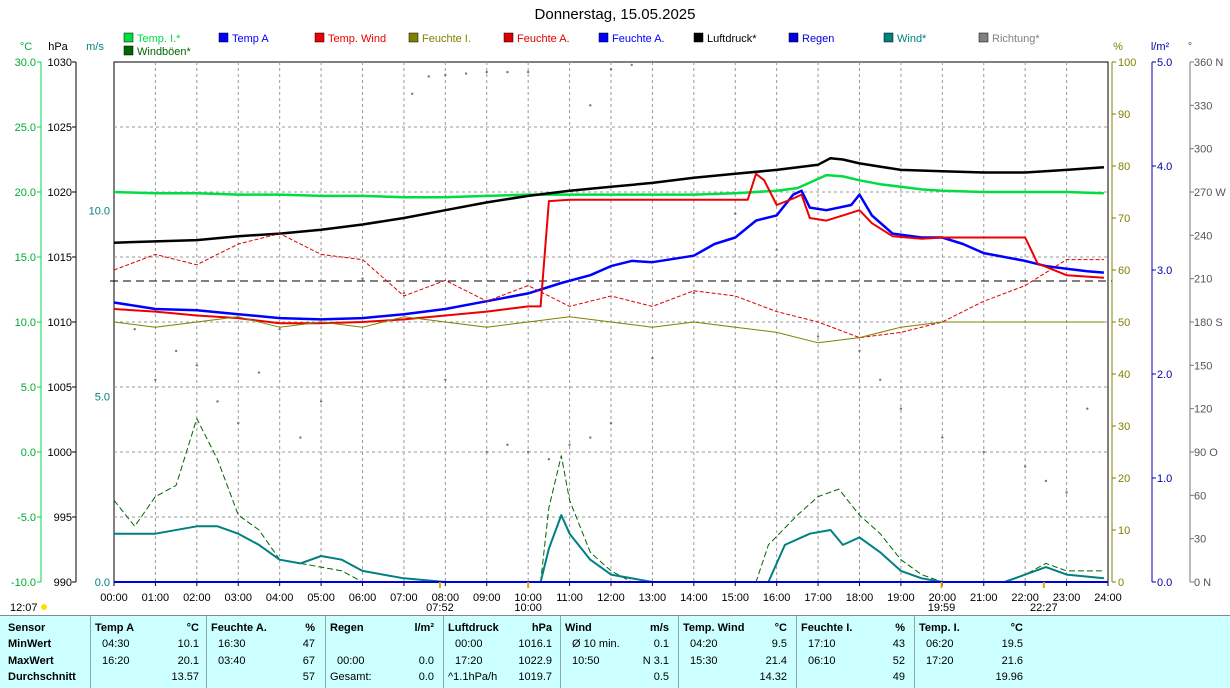 The height and width of the screenshot is (688, 1230). What do you see at coordinates (608, 200) in the screenshot?
I see `series-line-luftdruck-` at bounding box center [608, 200].